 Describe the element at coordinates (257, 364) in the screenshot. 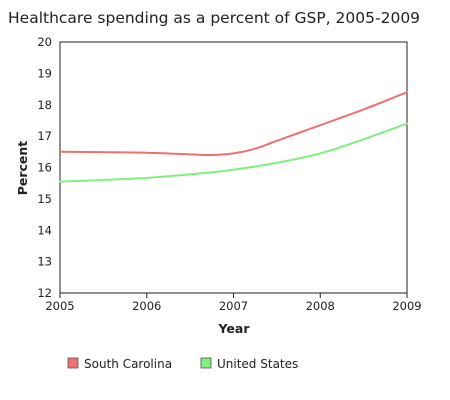

I see `legend-label: United States` at that location.